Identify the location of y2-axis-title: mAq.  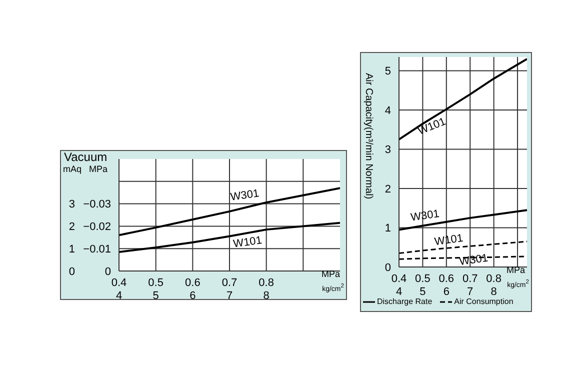
(72, 169).